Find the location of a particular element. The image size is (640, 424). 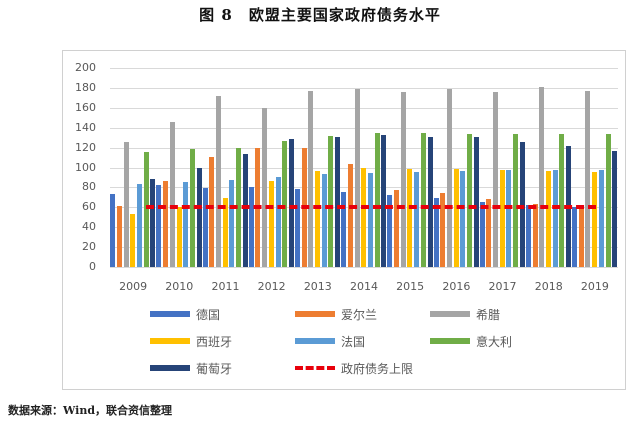

y-tick-label: 200 is located at coordinates (85, 67).